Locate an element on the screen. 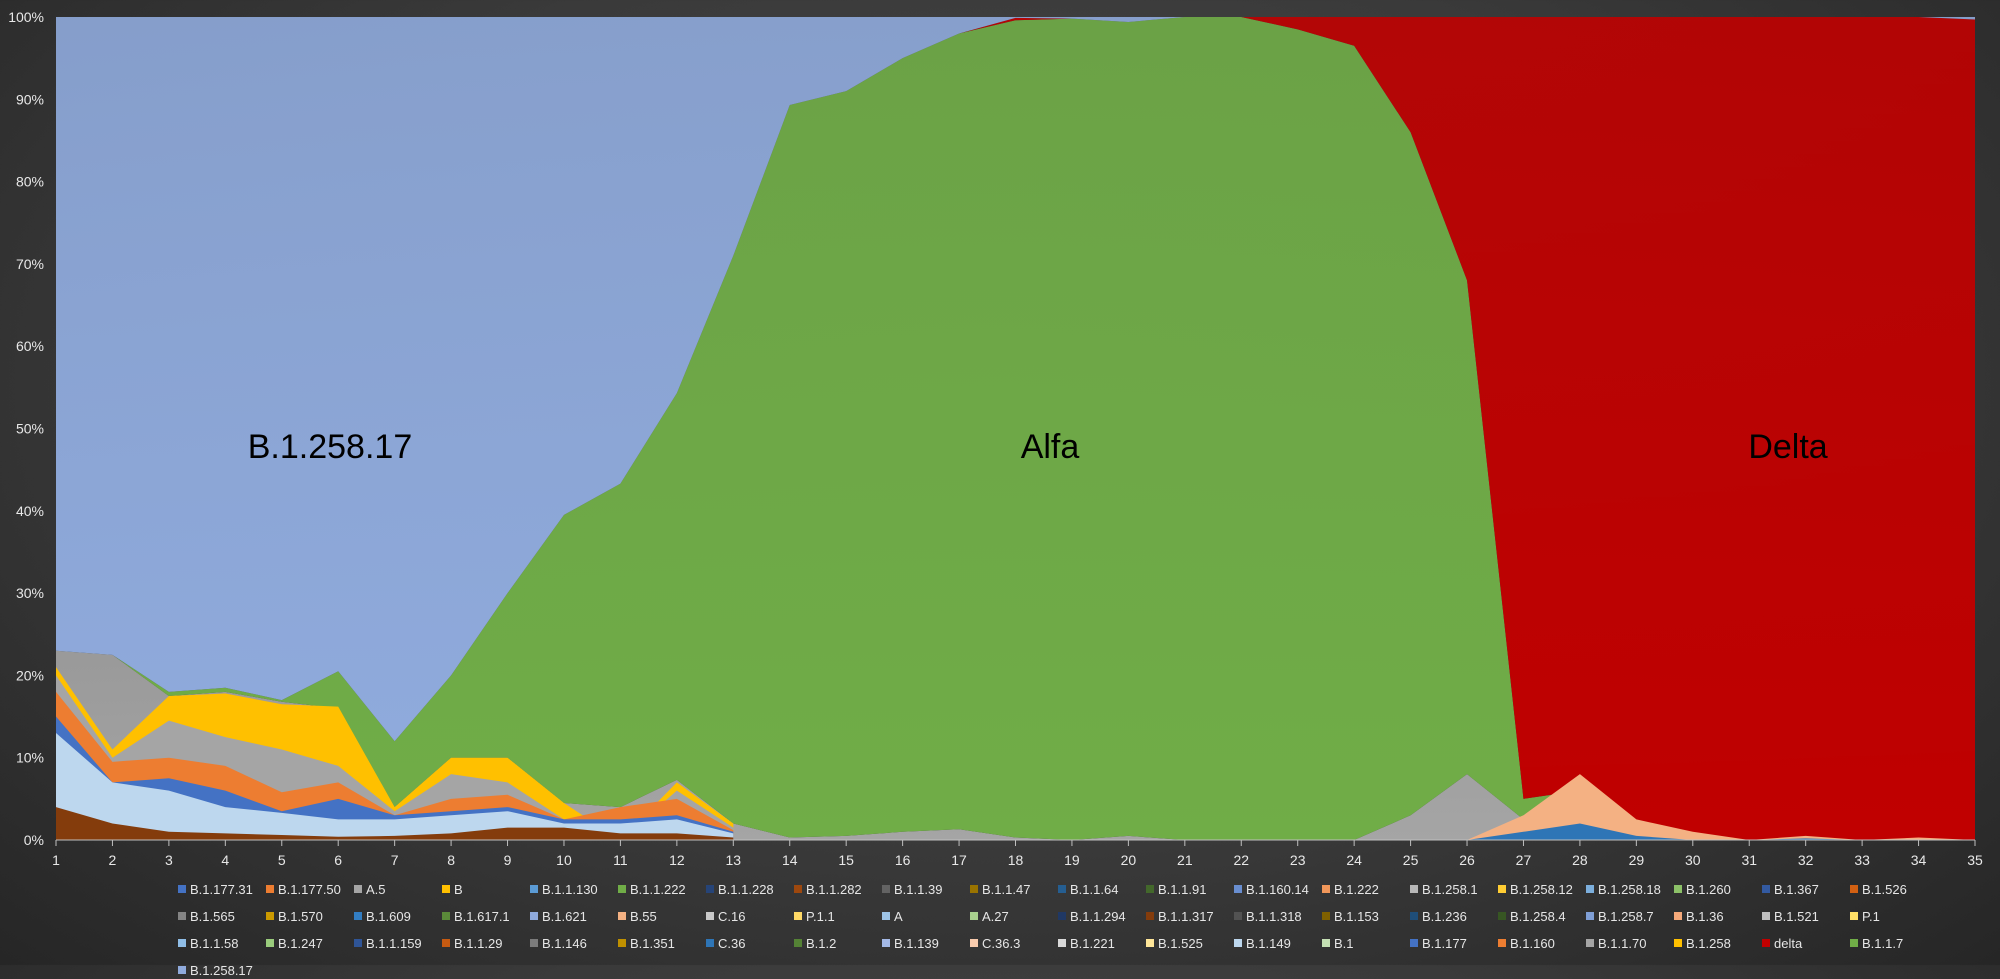 The height and width of the screenshot is (979, 2000). legend-item: C.16 is located at coordinates (750, 916).